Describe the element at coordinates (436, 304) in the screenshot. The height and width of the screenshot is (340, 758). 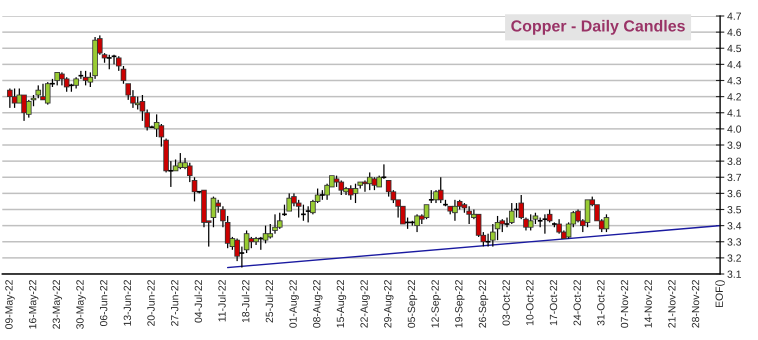
I see `x-tick-label: 12-Sep-22` at that location.